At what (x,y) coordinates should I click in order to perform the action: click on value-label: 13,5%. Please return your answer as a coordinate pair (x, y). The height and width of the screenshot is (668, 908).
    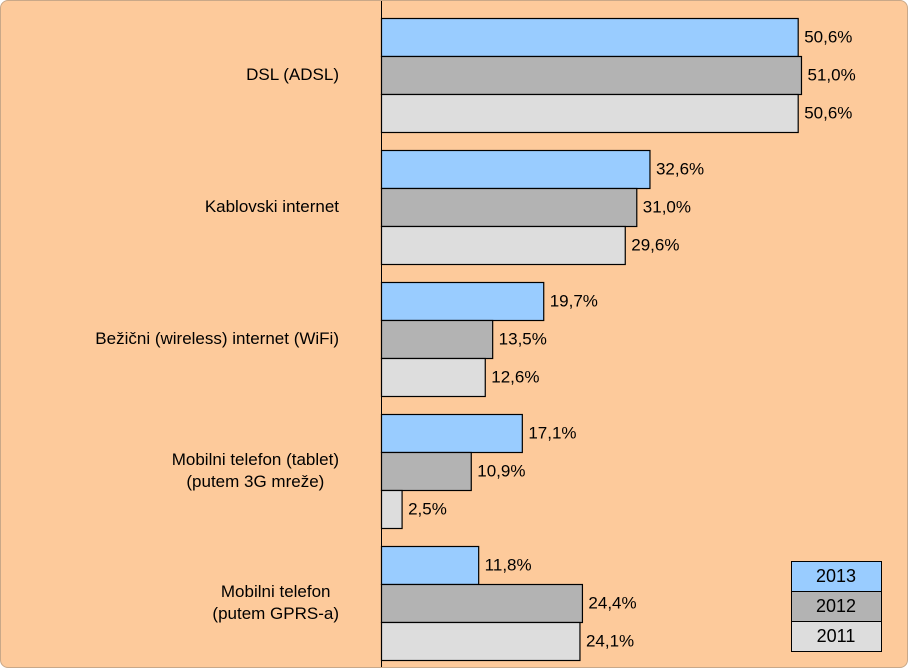
    Looking at the image, I should click on (523, 338).